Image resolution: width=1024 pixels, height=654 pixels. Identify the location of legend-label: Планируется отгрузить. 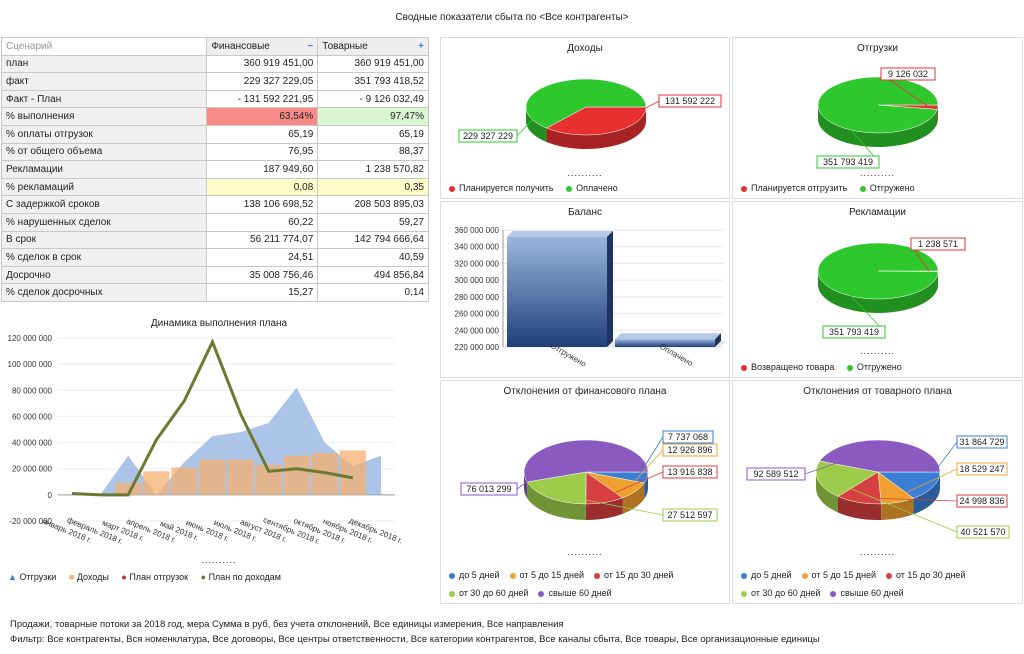
(799, 188).